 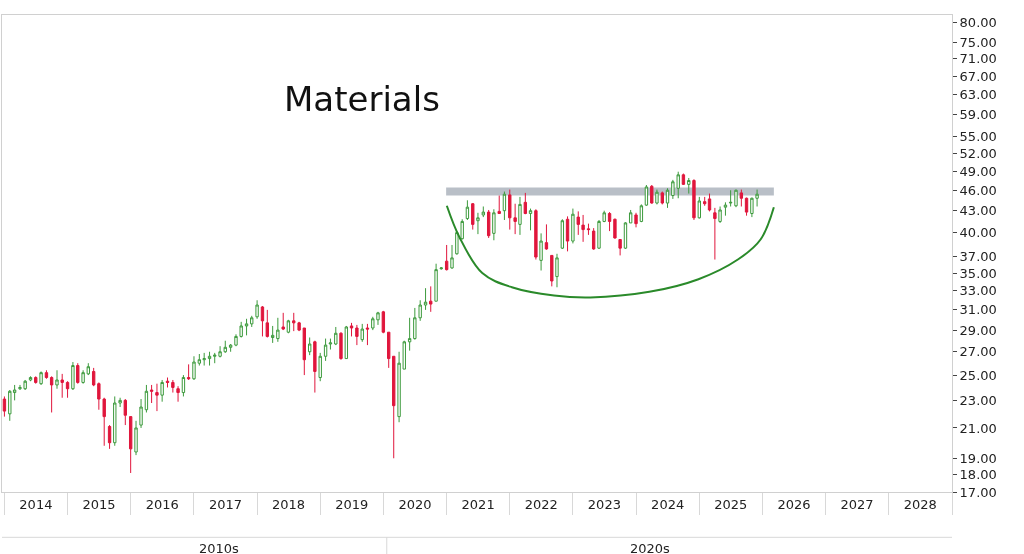 I want to click on text: 2020s, so click(x=650, y=547).